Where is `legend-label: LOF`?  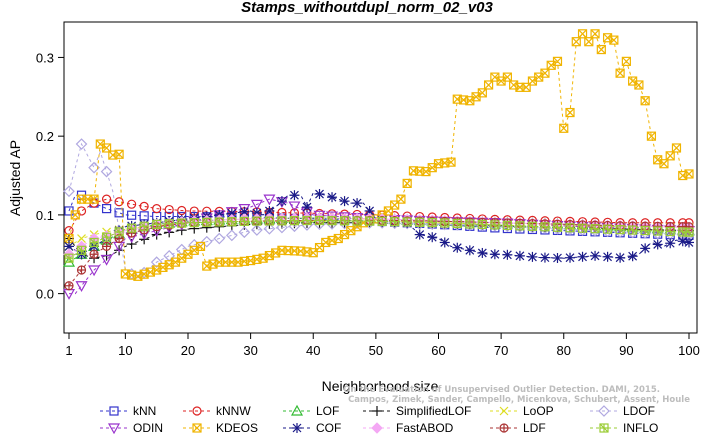 legend-label: LOF is located at coordinates (327, 411).